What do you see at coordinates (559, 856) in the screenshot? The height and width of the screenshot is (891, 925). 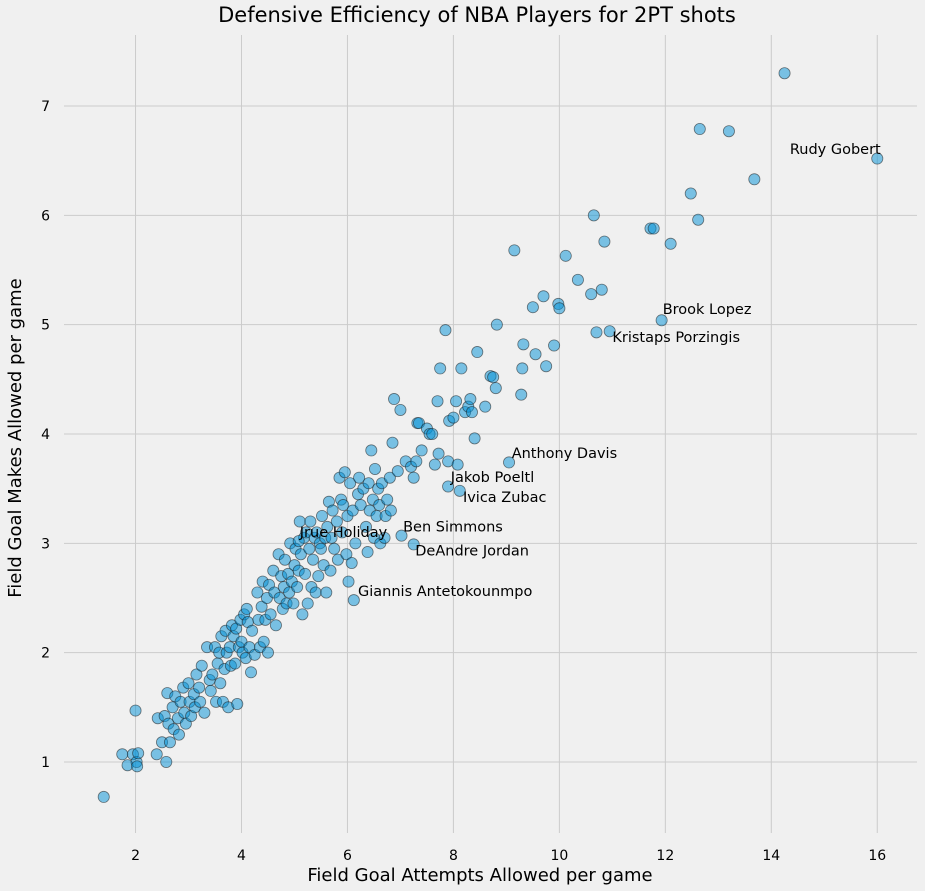 I see `x-tick-label: 10` at bounding box center [559, 856].